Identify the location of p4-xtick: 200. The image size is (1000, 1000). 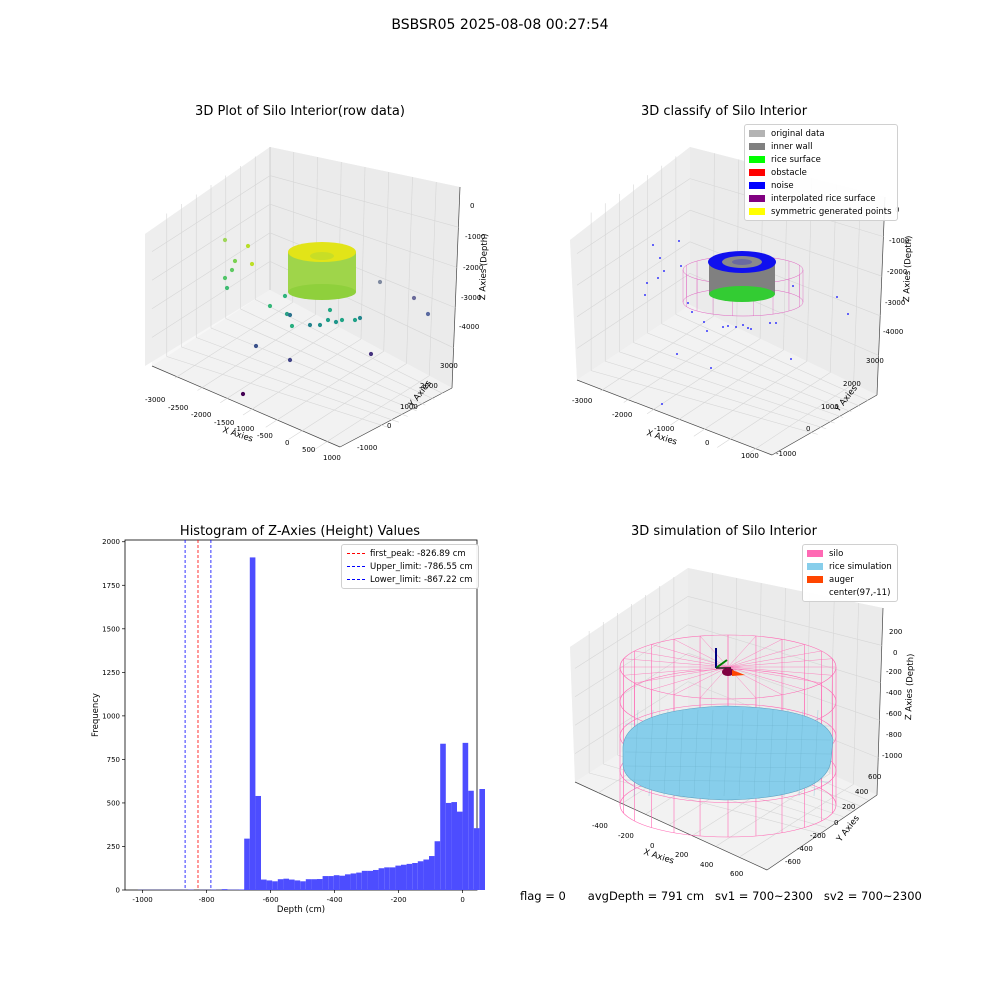
(682, 855).